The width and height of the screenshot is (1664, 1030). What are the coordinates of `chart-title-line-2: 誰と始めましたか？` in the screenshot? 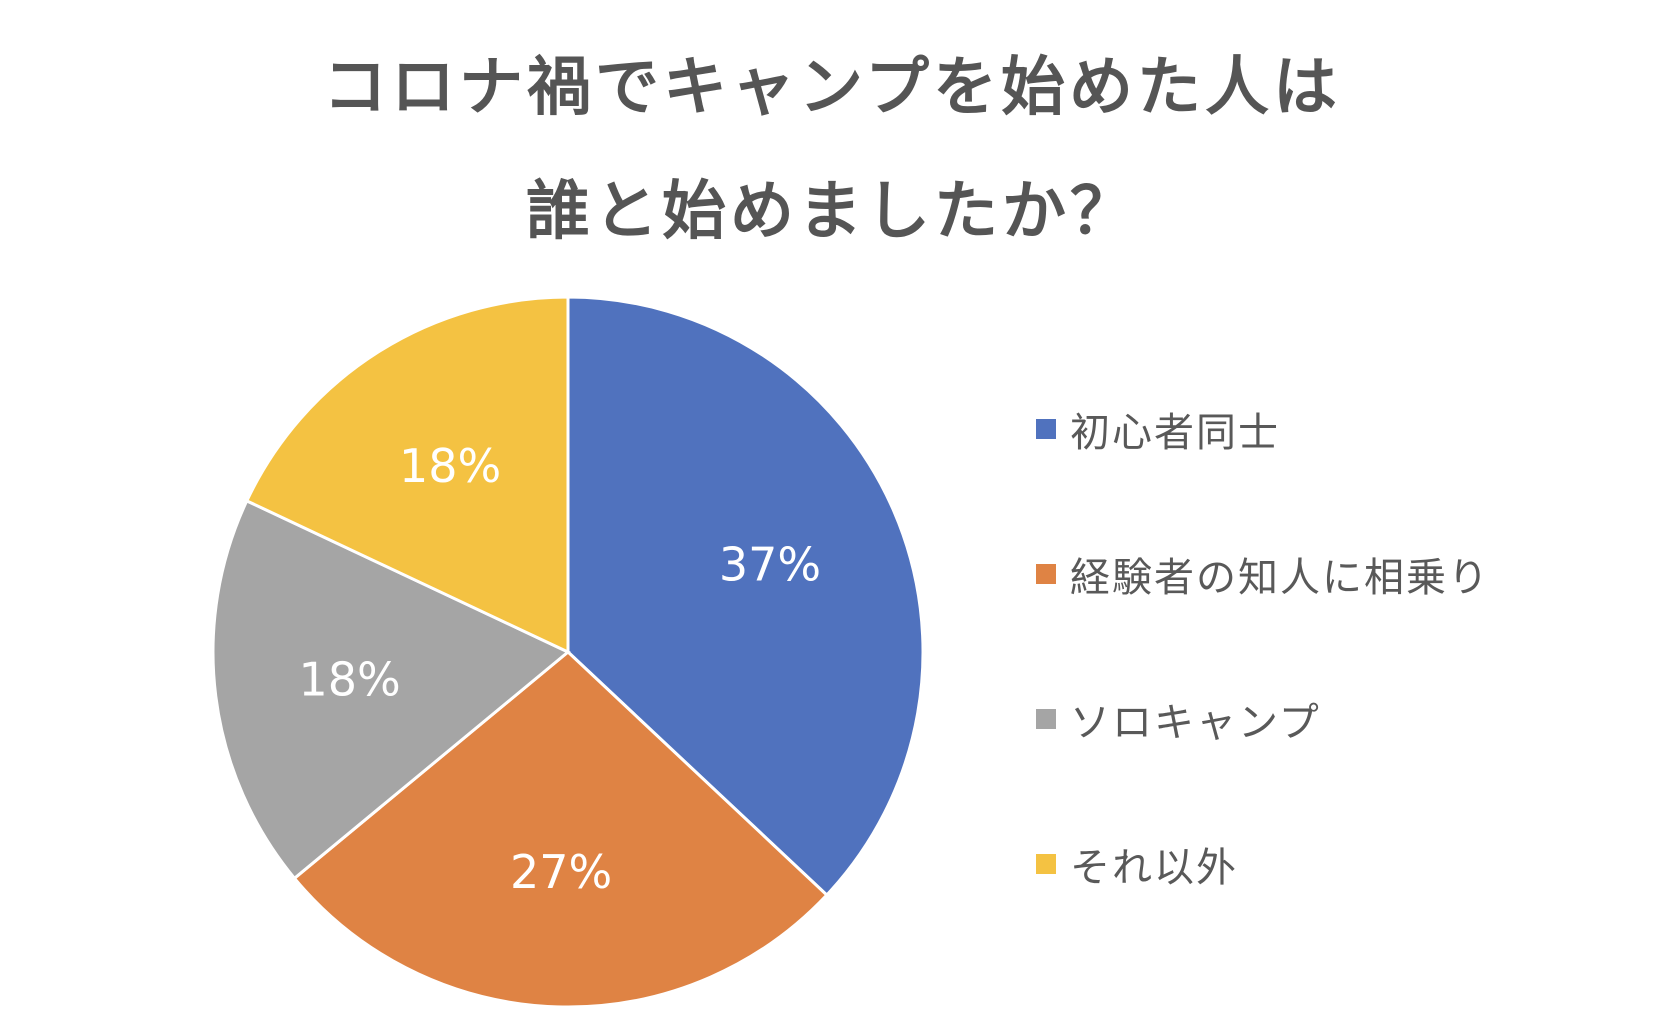 It's located at (832, 212).